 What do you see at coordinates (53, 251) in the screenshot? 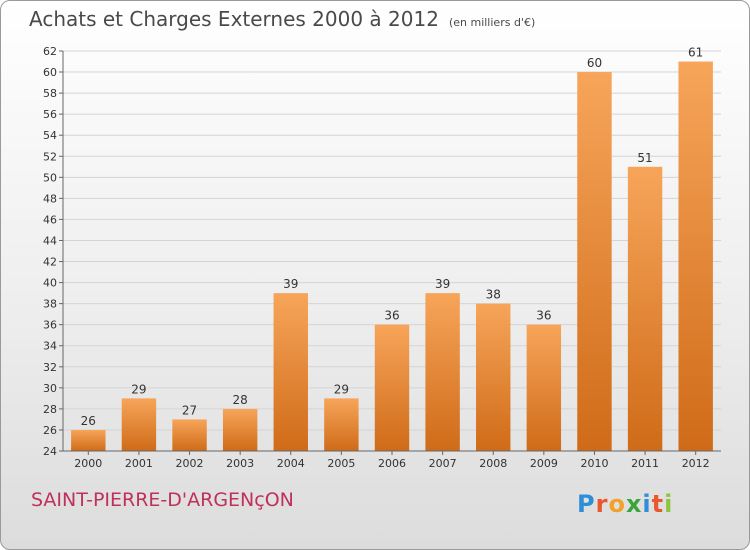
I see `y-axis: 24 26 28 30 32 34 36 38 40 42 44 46 48 50 52 54 56 58 60 62` at bounding box center [53, 251].